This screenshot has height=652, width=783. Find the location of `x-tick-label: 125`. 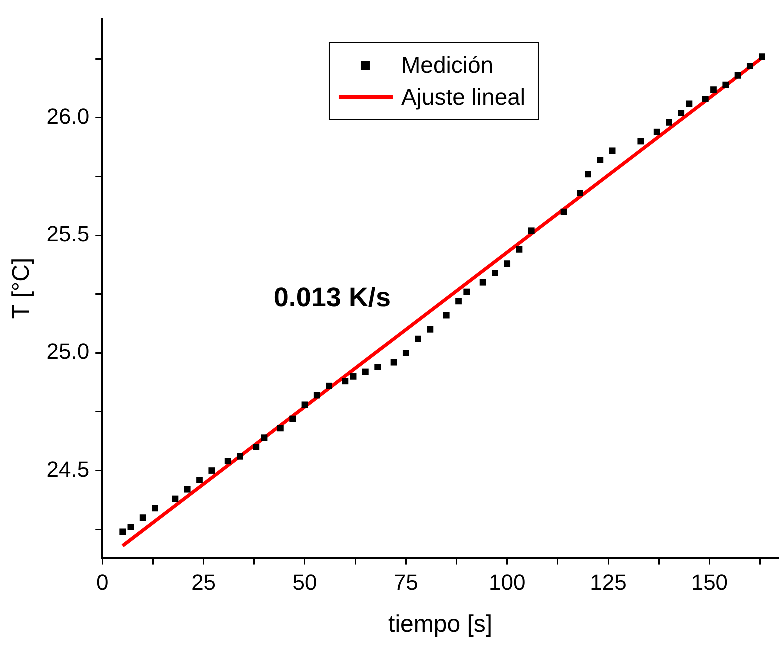

x-tick-label: 125 is located at coordinates (608, 583).